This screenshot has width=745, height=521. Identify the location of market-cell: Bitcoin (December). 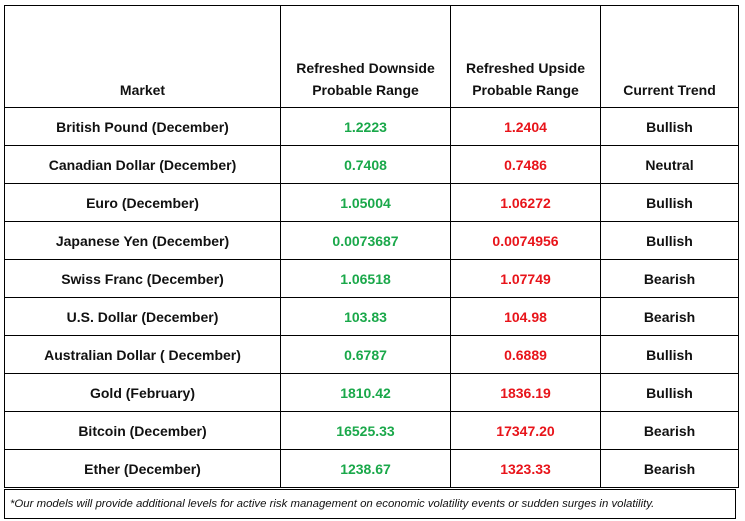
(142, 430).